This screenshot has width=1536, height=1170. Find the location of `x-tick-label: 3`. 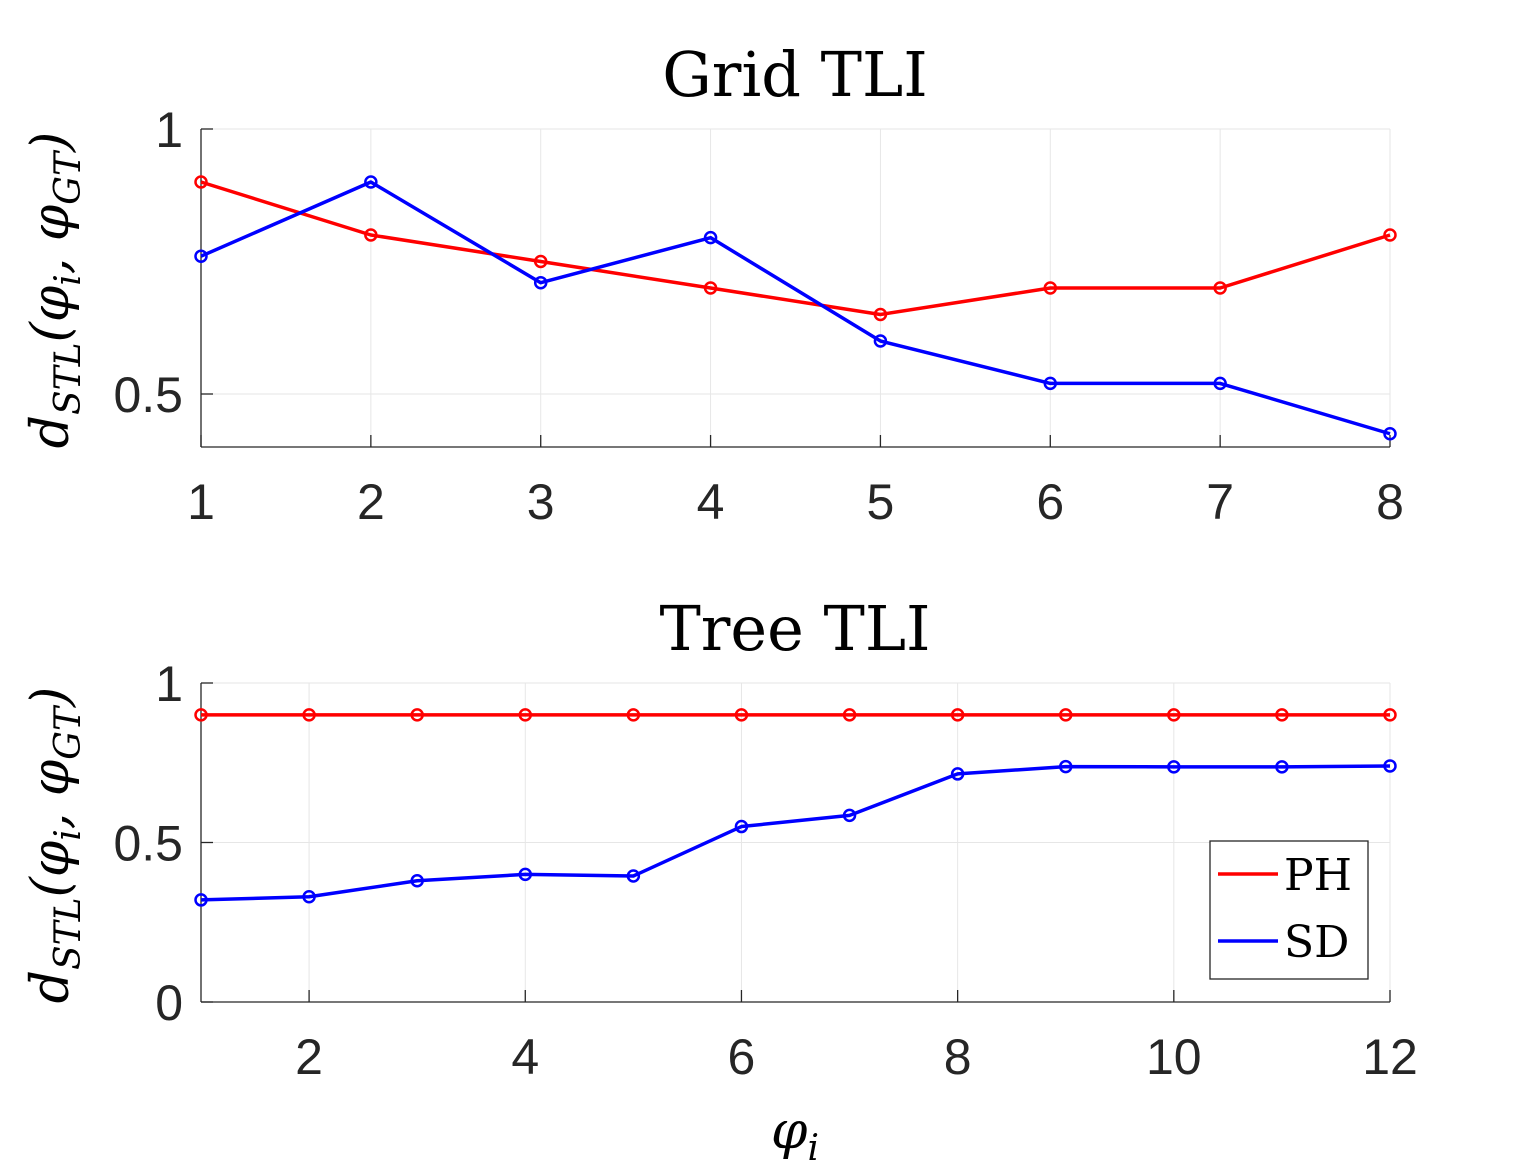

x-tick-label: 3 is located at coordinates (541, 502).